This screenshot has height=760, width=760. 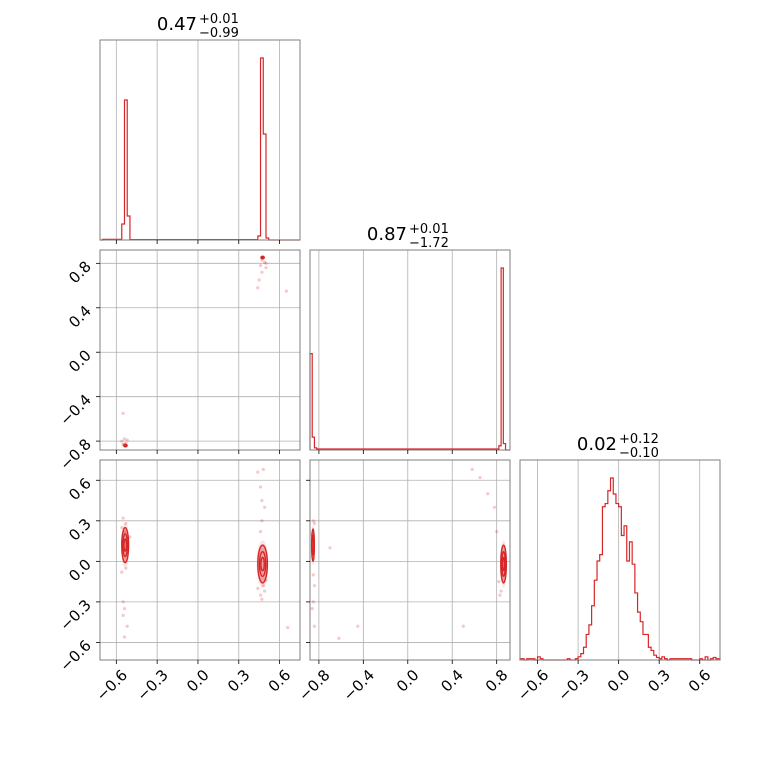 What do you see at coordinates (403, 582) in the screenshot?
I see `scatter-panel-3: −0.8 −0.4 0.0 0.4 0.8` at bounding box center [403, 582].